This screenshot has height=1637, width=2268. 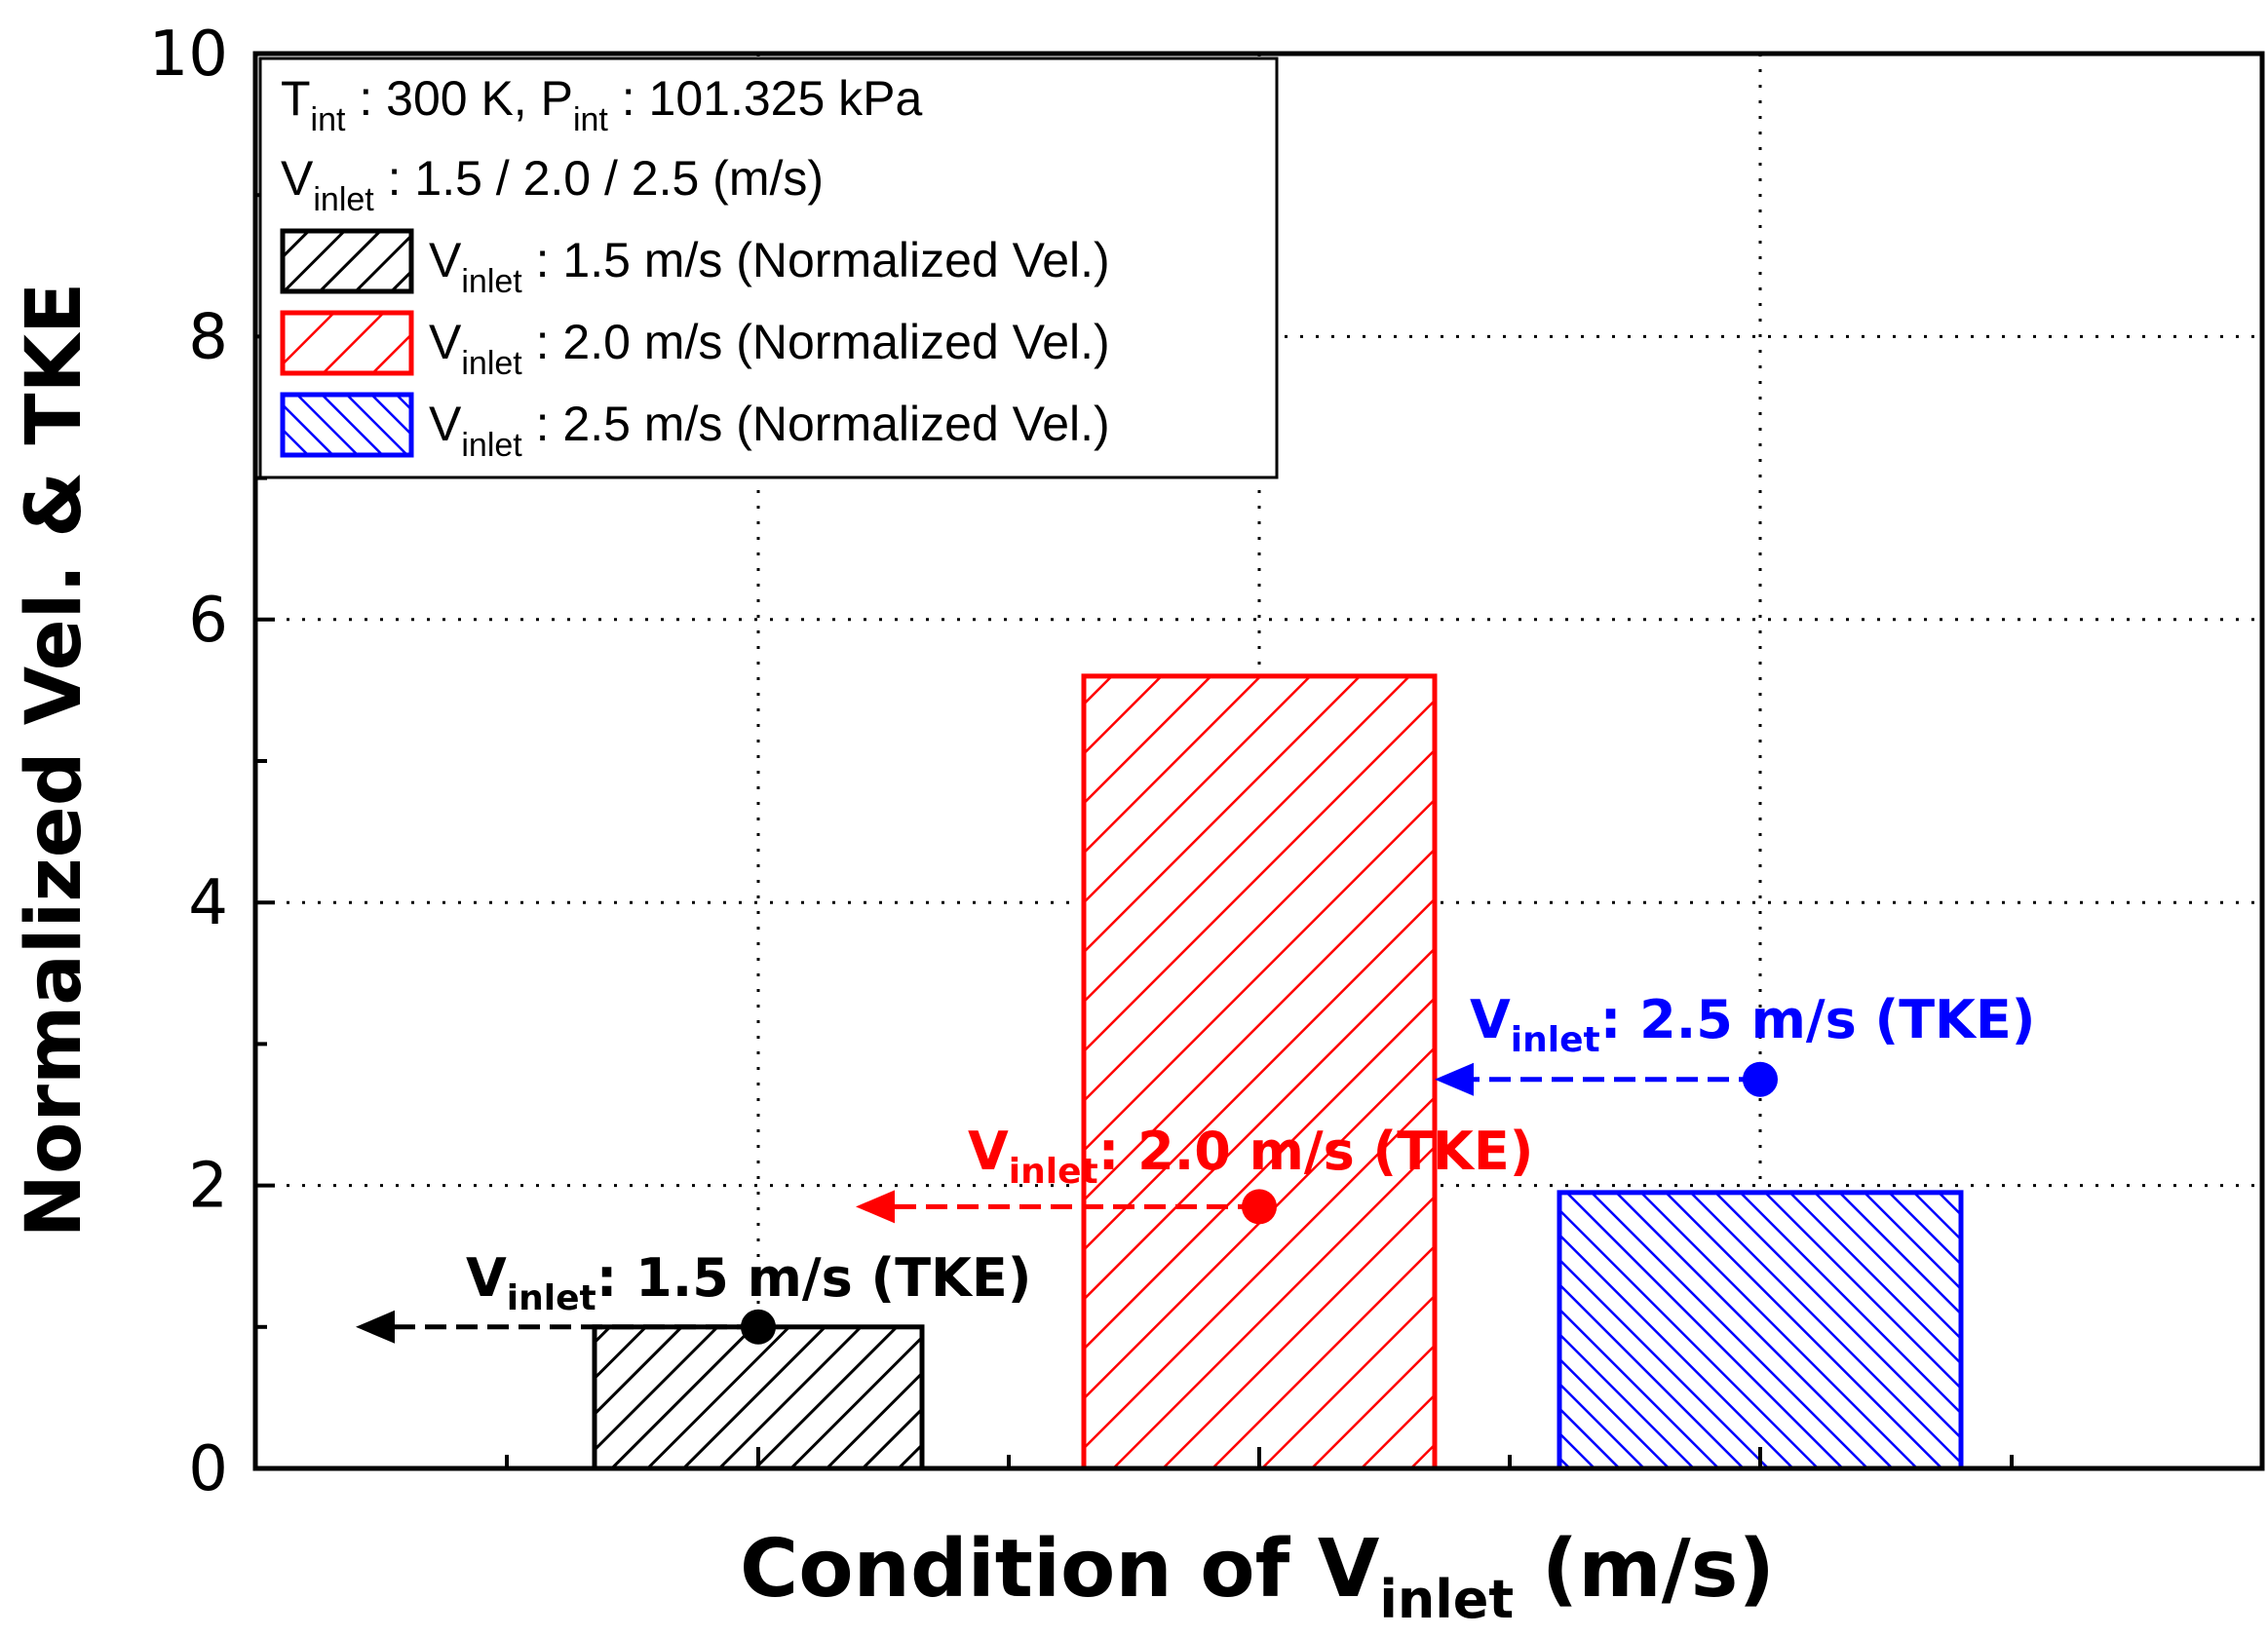 I want to click on legend-label-0: Vinlet : 1.5 m/s (Normalized Vel.), so click(x=769, y=266).